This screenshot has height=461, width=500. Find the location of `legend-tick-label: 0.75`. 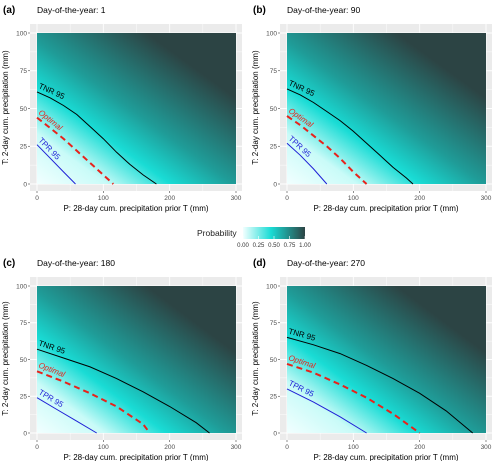

legend-tick-label: 0.75 is located at coordinates (290, 246).